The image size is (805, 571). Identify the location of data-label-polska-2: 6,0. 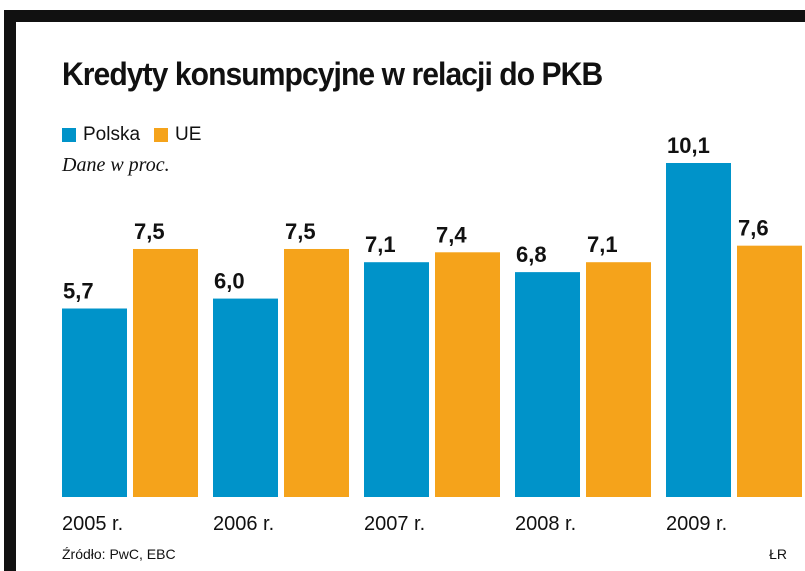
(229, 281).